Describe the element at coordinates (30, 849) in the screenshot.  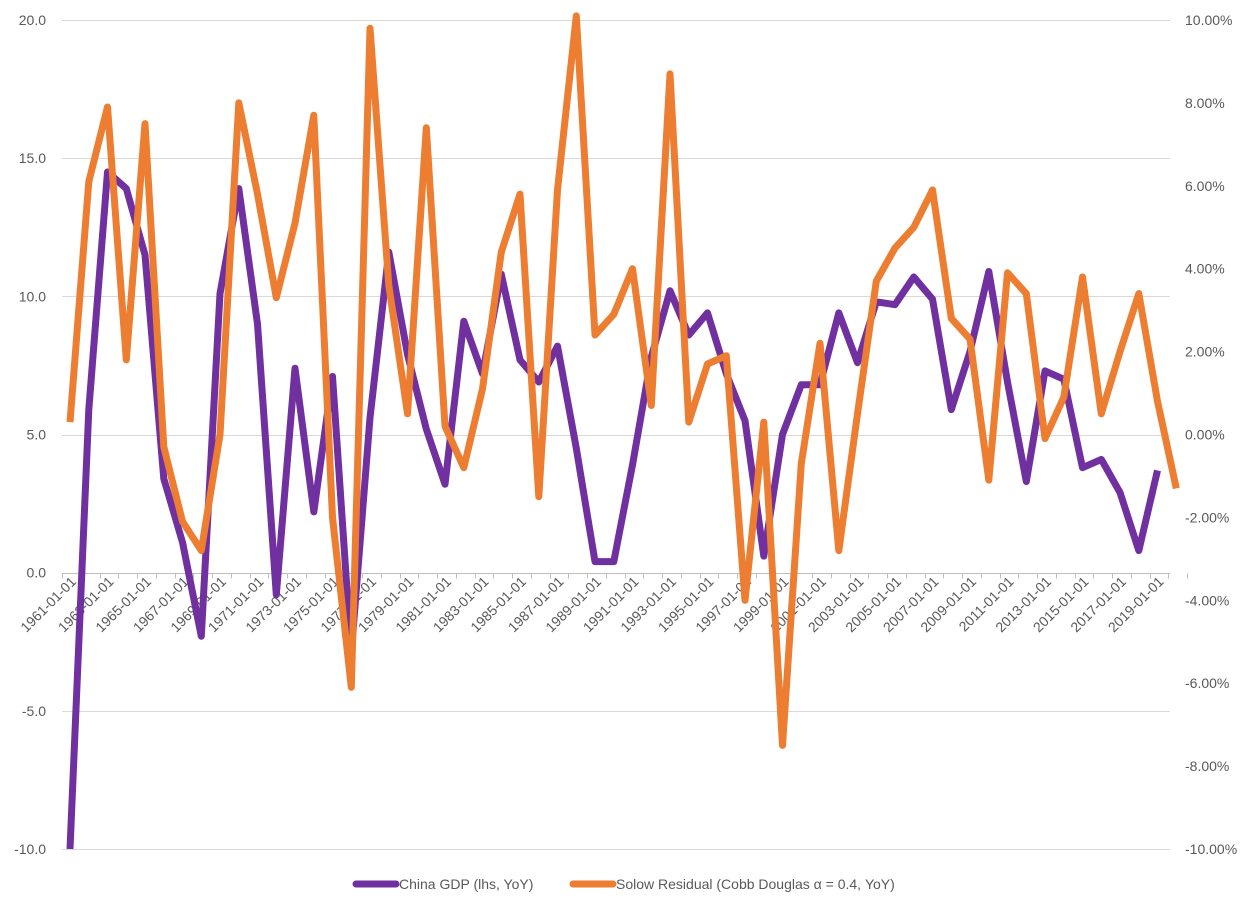
I see `y-left-tick-label: -10.0` at that location.